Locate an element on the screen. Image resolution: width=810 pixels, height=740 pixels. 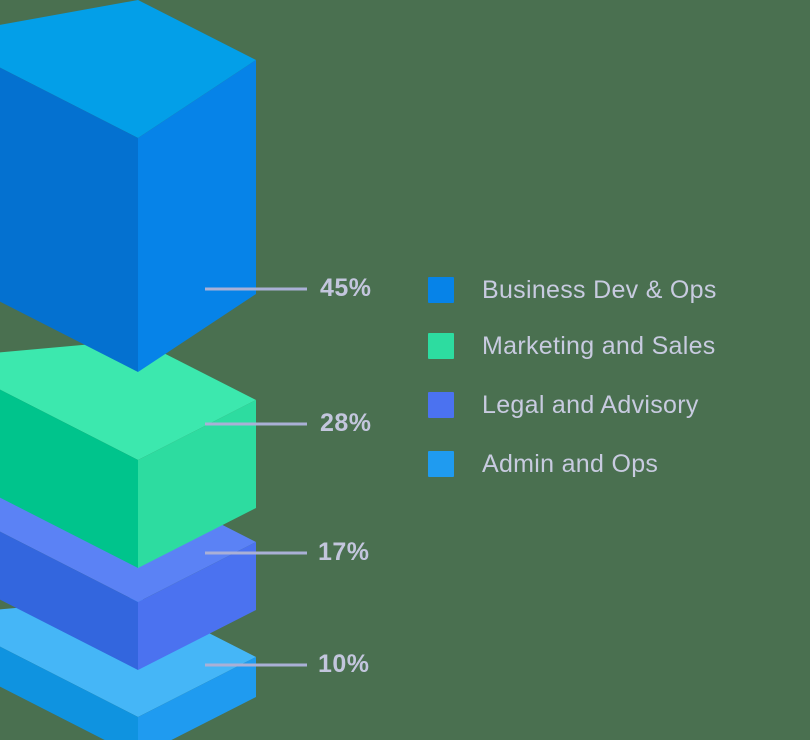
block-admin-and-ops-right-face is located at coordinates (197, 698).